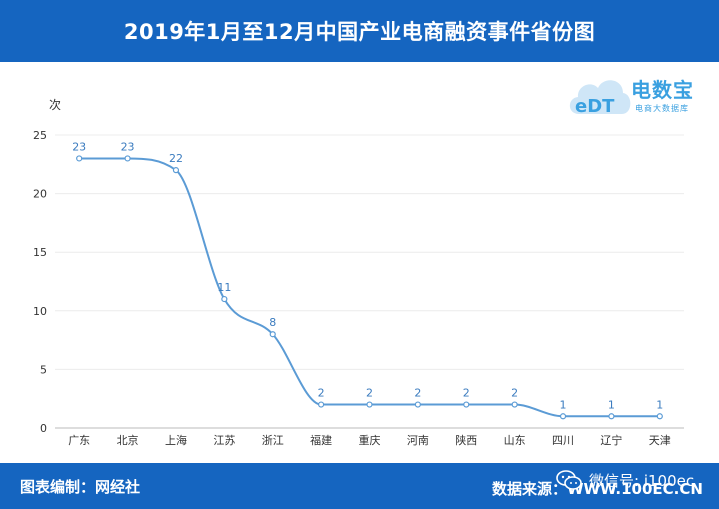  What do you see at coordinates (40, 194) in the screenshot?
I see `y-tick-label: 20` at bounding box center [40, 194].